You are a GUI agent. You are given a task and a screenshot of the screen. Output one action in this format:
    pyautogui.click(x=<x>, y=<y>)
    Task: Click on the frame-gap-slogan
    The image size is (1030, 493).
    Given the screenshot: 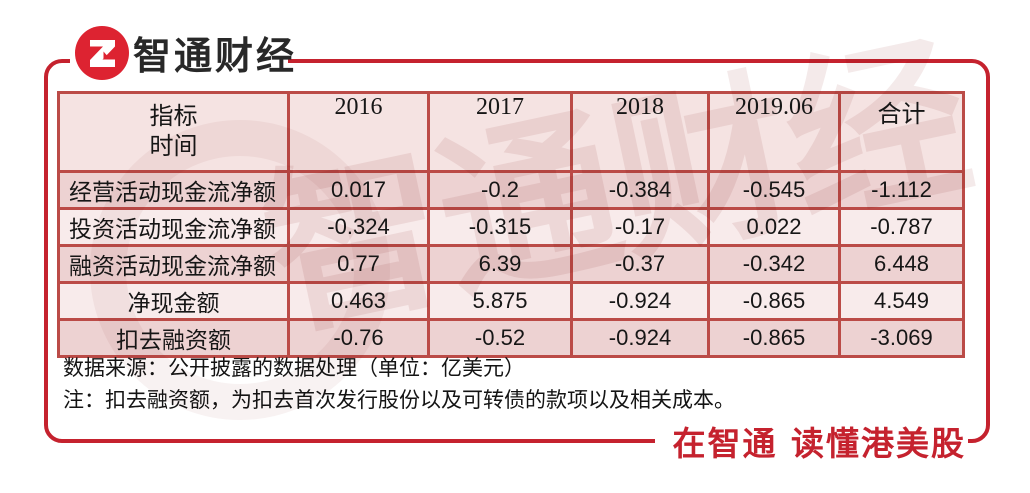 What is the action you would take?
    pyautogui.click(x=811, y=437)
    